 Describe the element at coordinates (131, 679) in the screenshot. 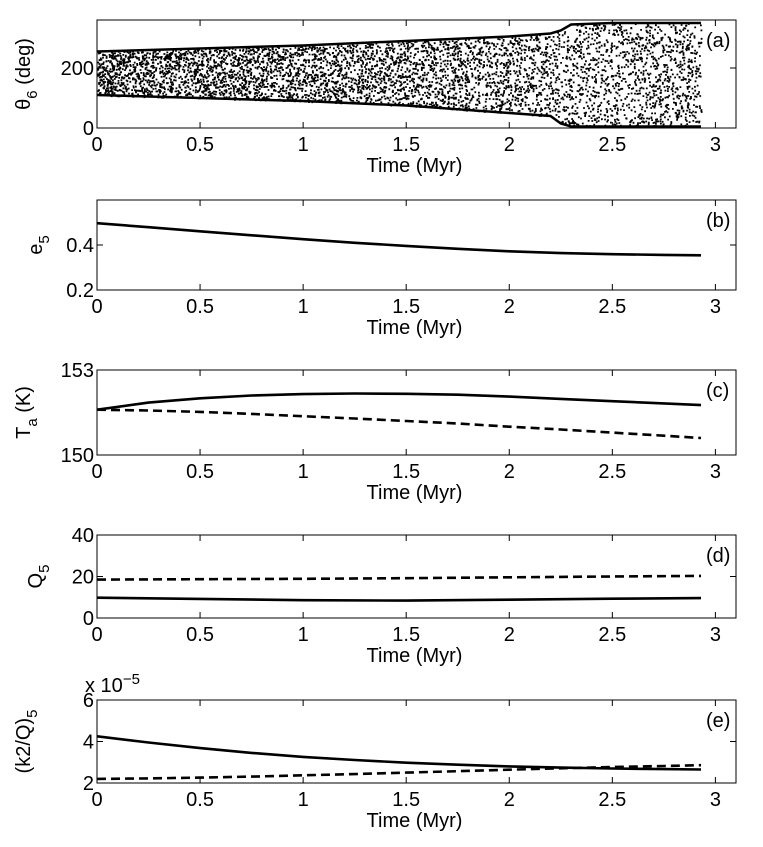

I see `axis-exponent-power: −5` at that location.